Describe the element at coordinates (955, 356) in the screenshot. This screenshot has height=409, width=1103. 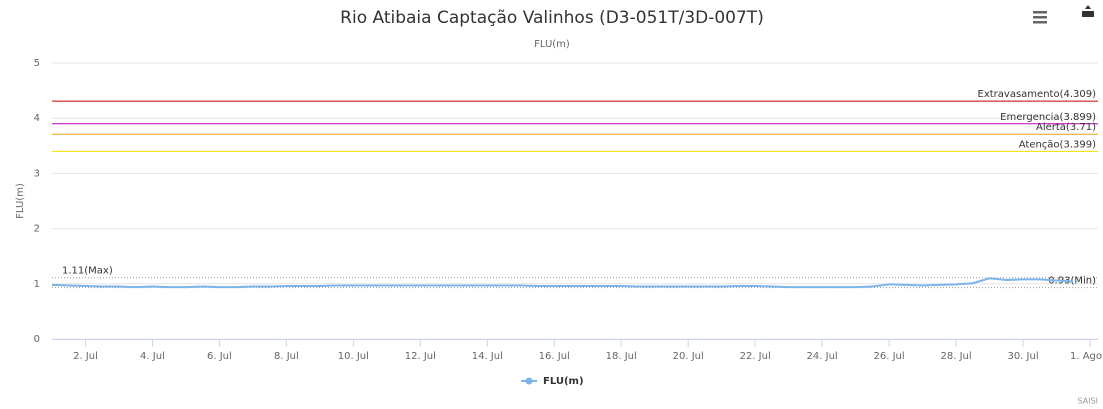
I see `x-tick-label: 28. Jul` at that location.